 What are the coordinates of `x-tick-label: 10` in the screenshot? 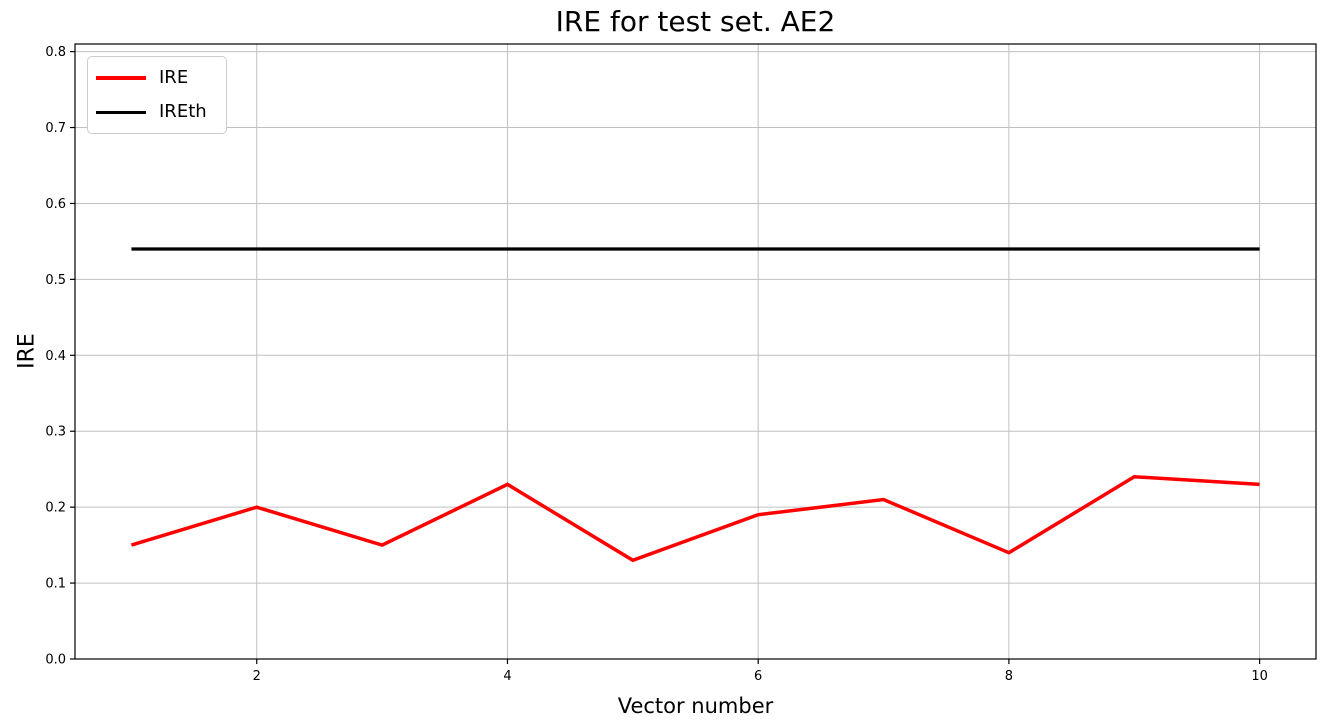 It's located at (1259, 676).